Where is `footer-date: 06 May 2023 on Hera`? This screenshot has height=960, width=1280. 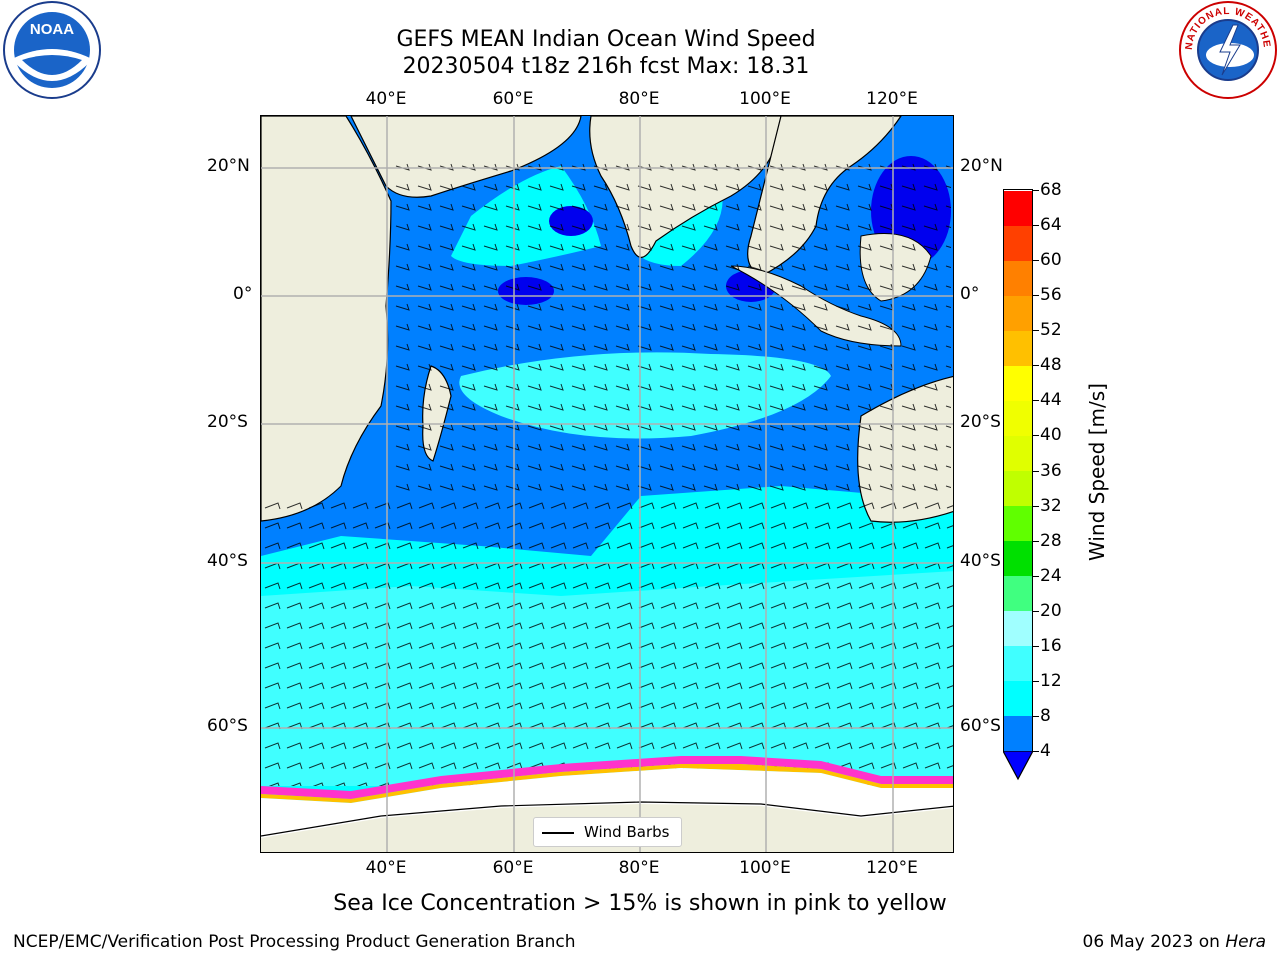 footer-date: 06 May 2023 on Hera is located at coordinates (1175, 942).